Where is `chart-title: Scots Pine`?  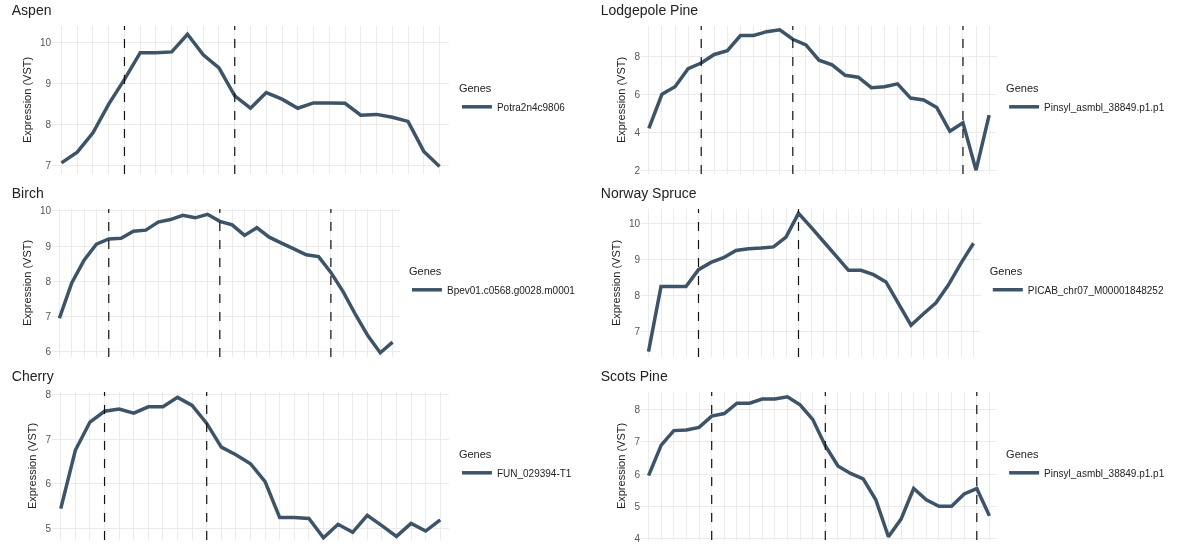 chart-title: Scots Pine is located at coordinates (634, 376).